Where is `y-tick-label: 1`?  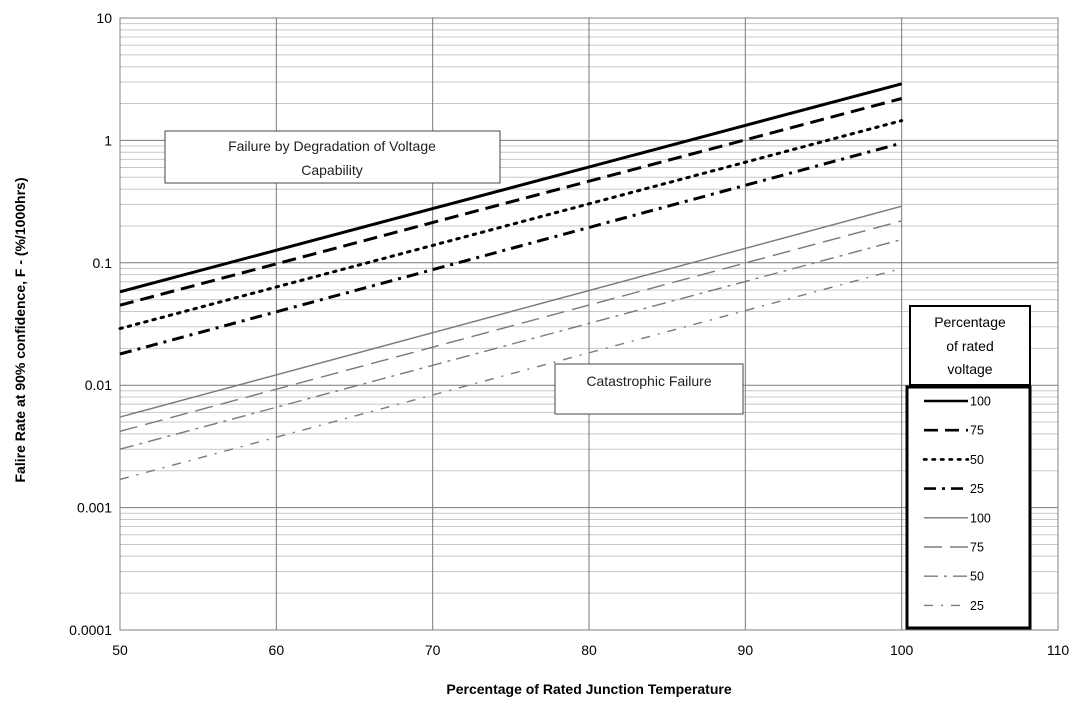
y-tick-label: 1 is located at coordinates (108, 140).